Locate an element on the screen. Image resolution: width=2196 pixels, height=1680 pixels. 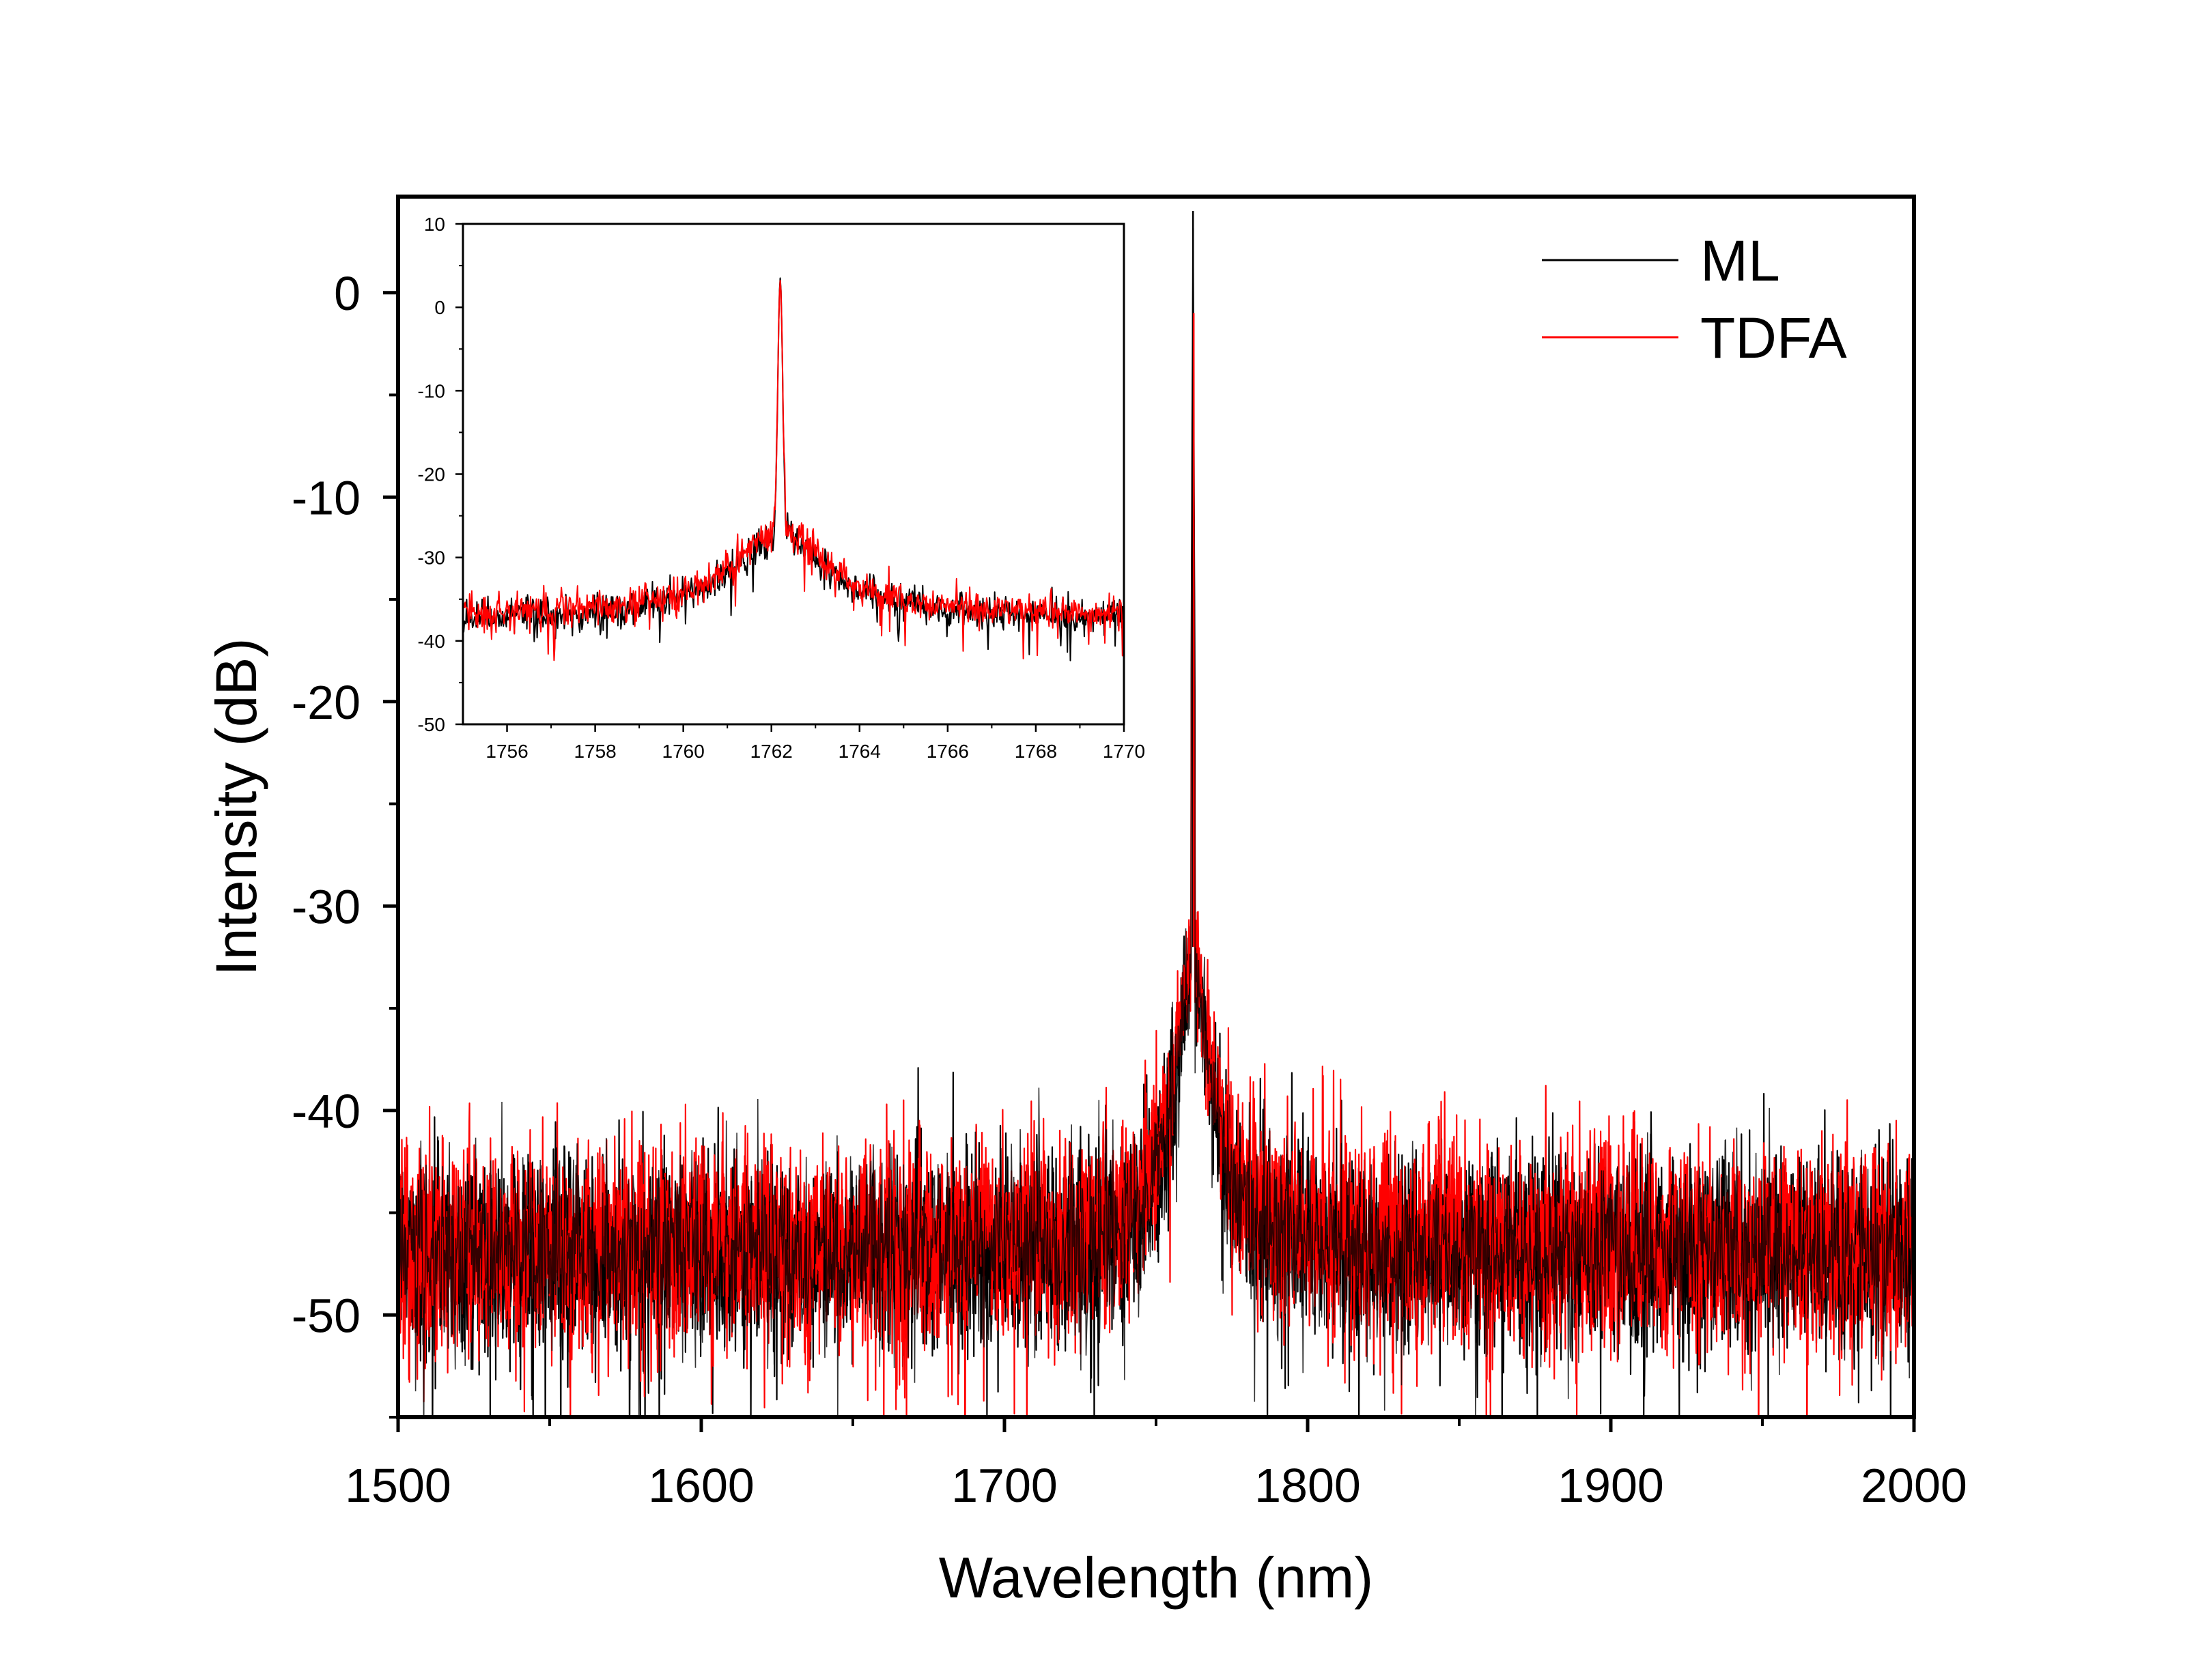
inset-y-tick-label: -10 is located at coordinates (431, 390).